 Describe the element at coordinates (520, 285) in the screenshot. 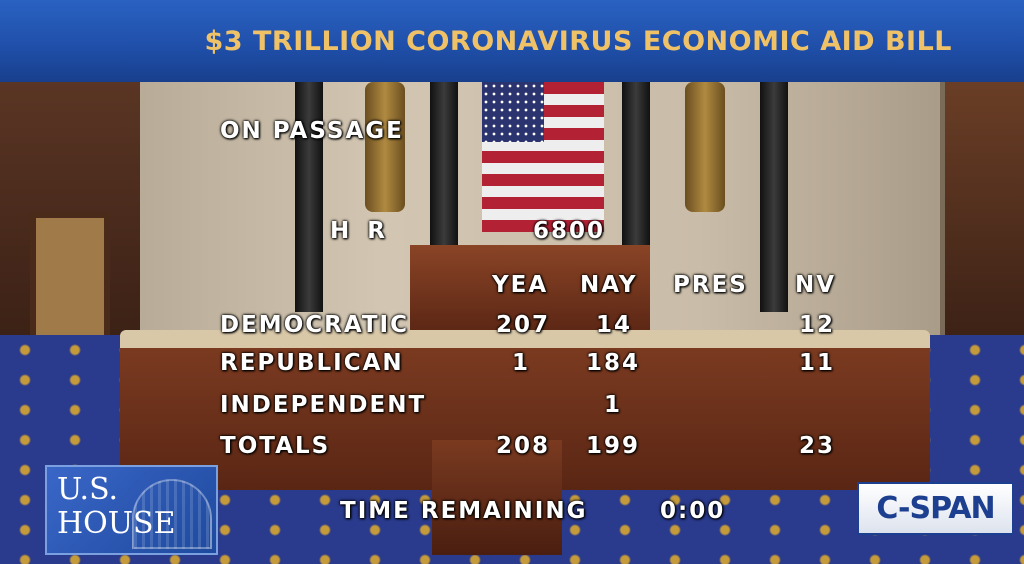

I see `column-yea: YEA` at that location.